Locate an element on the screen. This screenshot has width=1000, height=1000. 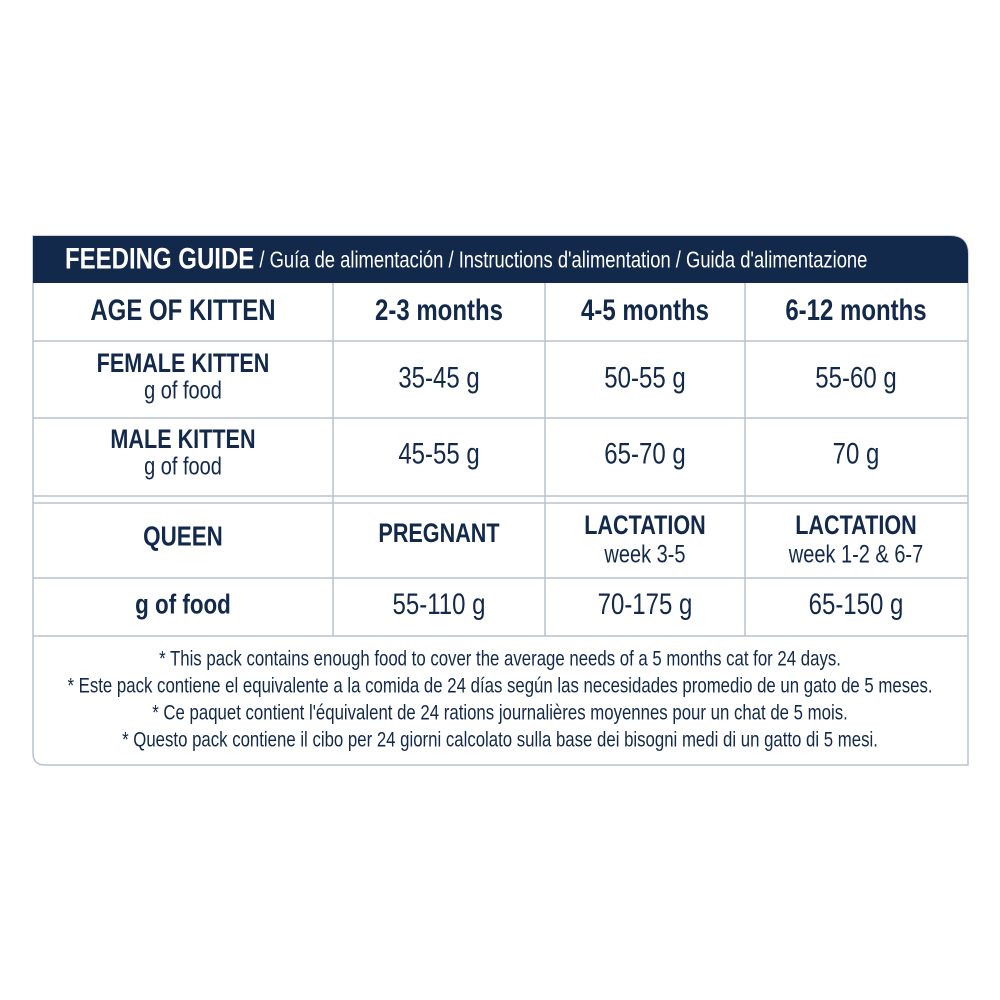
cell-value-group: 55-60 g is located at coordinates (855, 377).